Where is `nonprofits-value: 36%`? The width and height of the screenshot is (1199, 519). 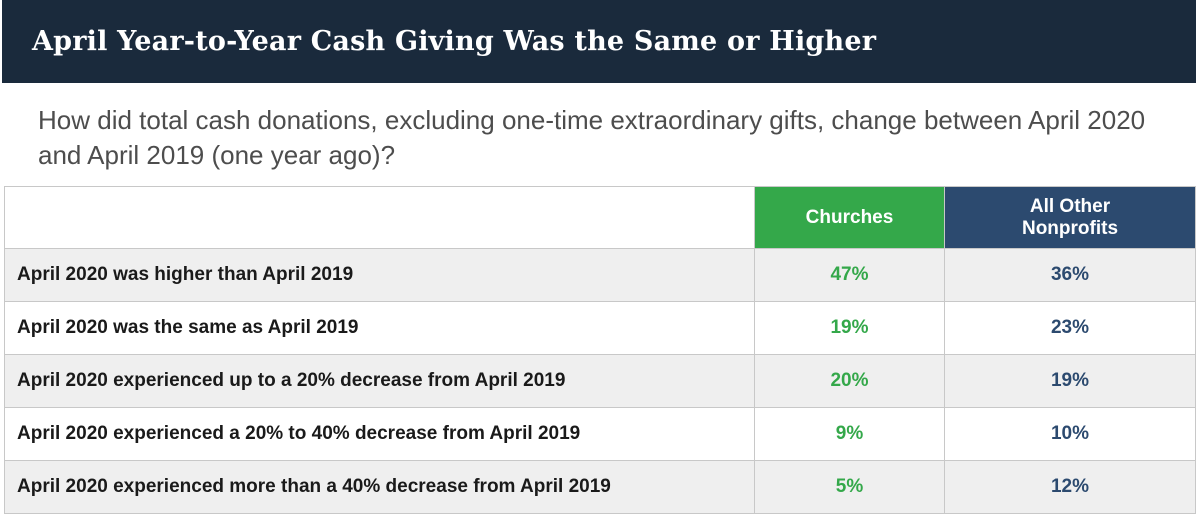
nonprofits-value: 36% is located at coordinates (1070, 275).